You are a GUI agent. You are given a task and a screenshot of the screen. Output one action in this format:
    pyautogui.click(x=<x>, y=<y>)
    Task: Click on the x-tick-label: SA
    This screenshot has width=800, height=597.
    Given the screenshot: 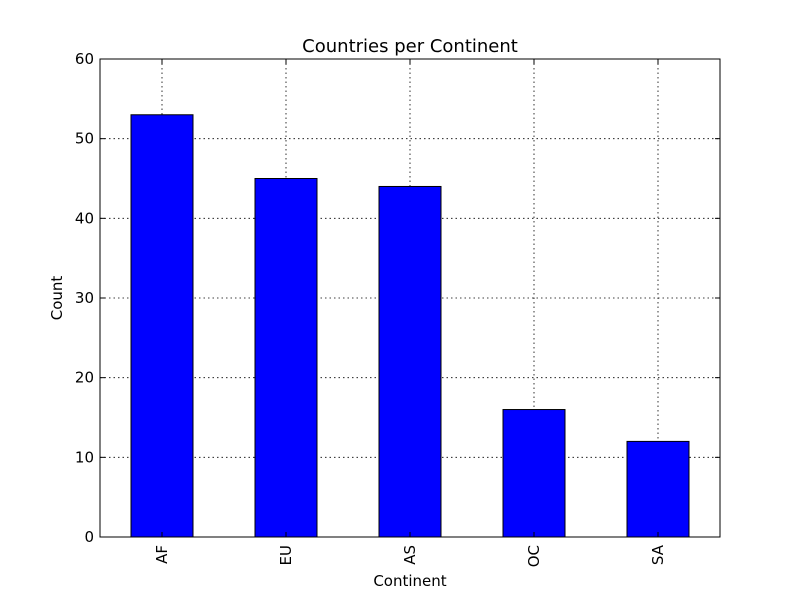 What is the action you would take?
    pyautogui.click(x=658, y=554)
    